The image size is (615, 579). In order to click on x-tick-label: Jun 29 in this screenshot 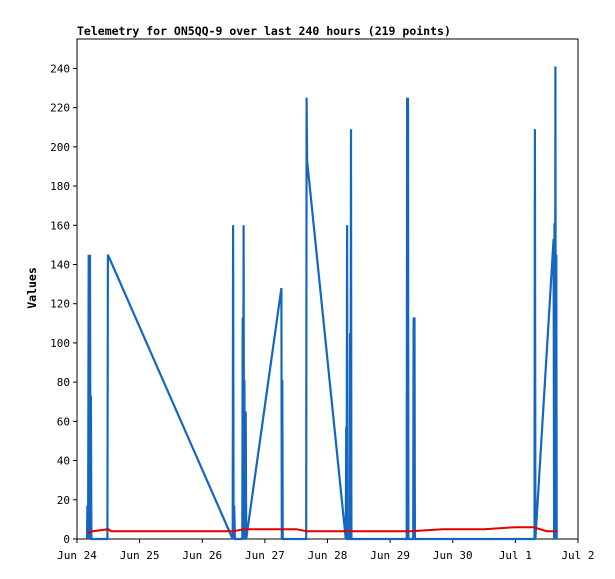, I will do `click(390, 555)`.